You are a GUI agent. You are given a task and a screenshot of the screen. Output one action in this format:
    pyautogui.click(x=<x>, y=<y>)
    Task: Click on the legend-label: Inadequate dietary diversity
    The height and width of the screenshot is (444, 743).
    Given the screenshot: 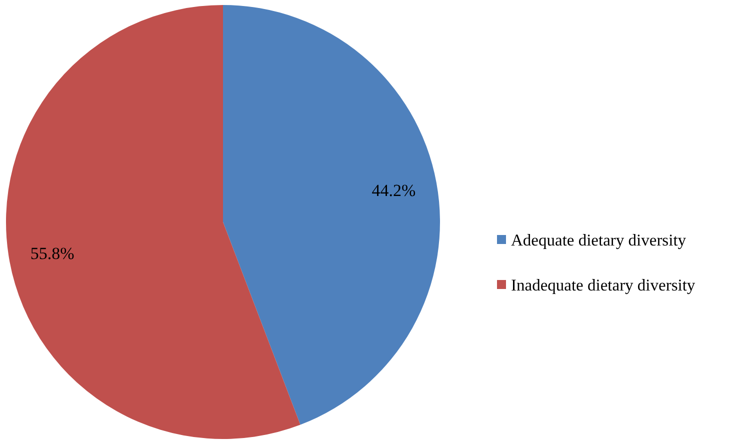 What is the action you would take?
    pyautogui.click(x=603, y=285)
    